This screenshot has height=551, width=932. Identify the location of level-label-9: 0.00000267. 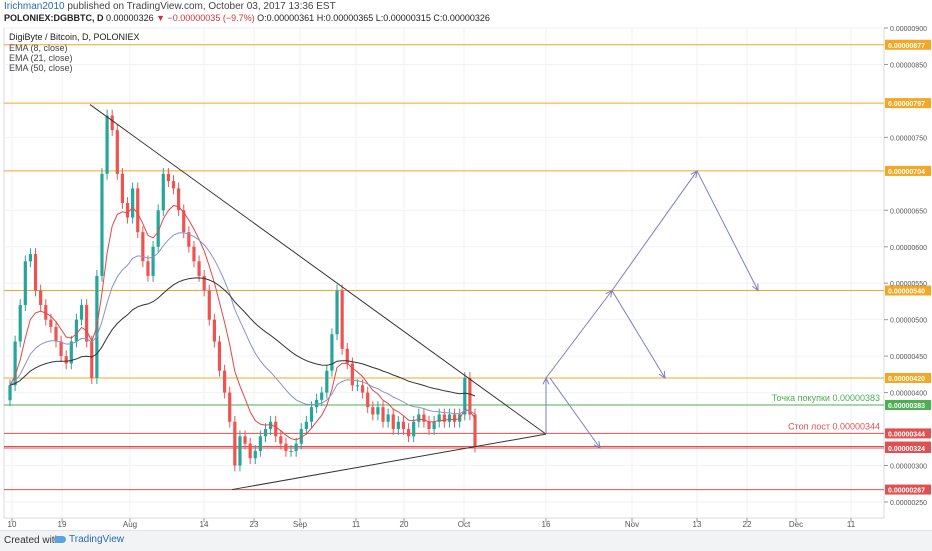
(906, 491).